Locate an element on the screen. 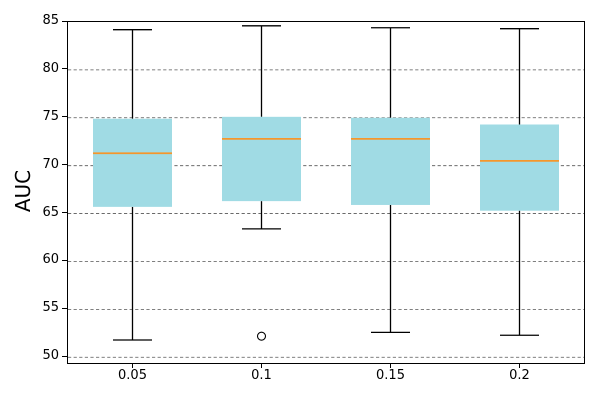 Image resolution: width=600 pixels, height=400 pixels. y-tick-label-80: 80 is located at coordinates (50, 68).